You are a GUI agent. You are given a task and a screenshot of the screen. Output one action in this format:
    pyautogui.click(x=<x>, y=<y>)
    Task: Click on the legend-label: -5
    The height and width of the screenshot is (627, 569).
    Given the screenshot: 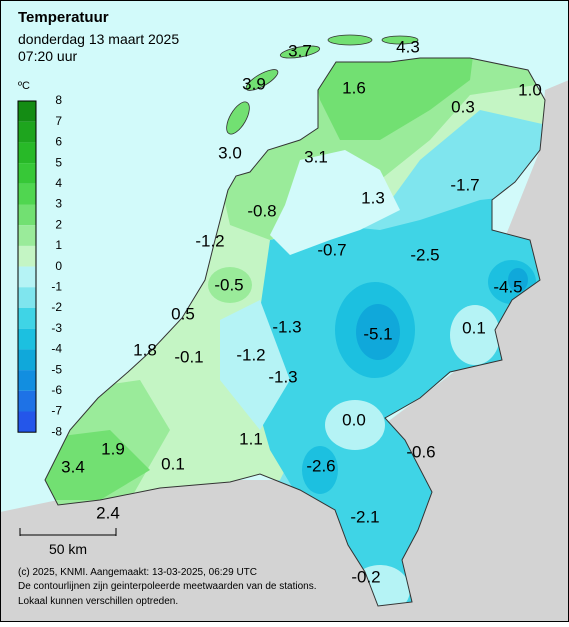 What is the action you would take?
    pyautogui.click(x=56, y=369)
    